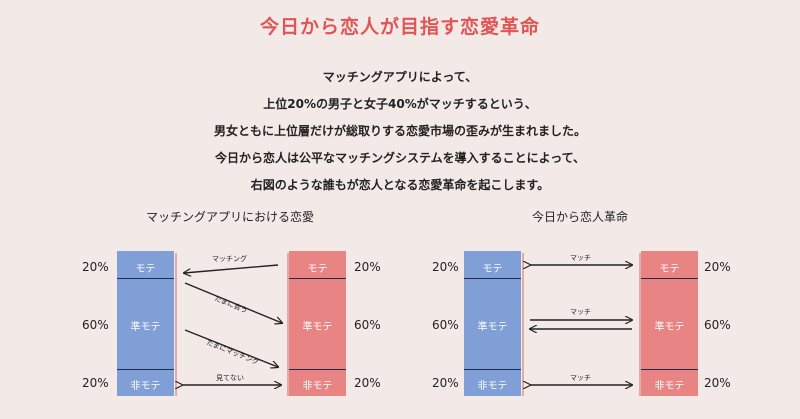 Image resolution: width=800 pixels, height=419 pixels. What do you see at coordinates (231, 268) in the screenshot?
I see `arrow-matching` at bounding box center [231, 268].